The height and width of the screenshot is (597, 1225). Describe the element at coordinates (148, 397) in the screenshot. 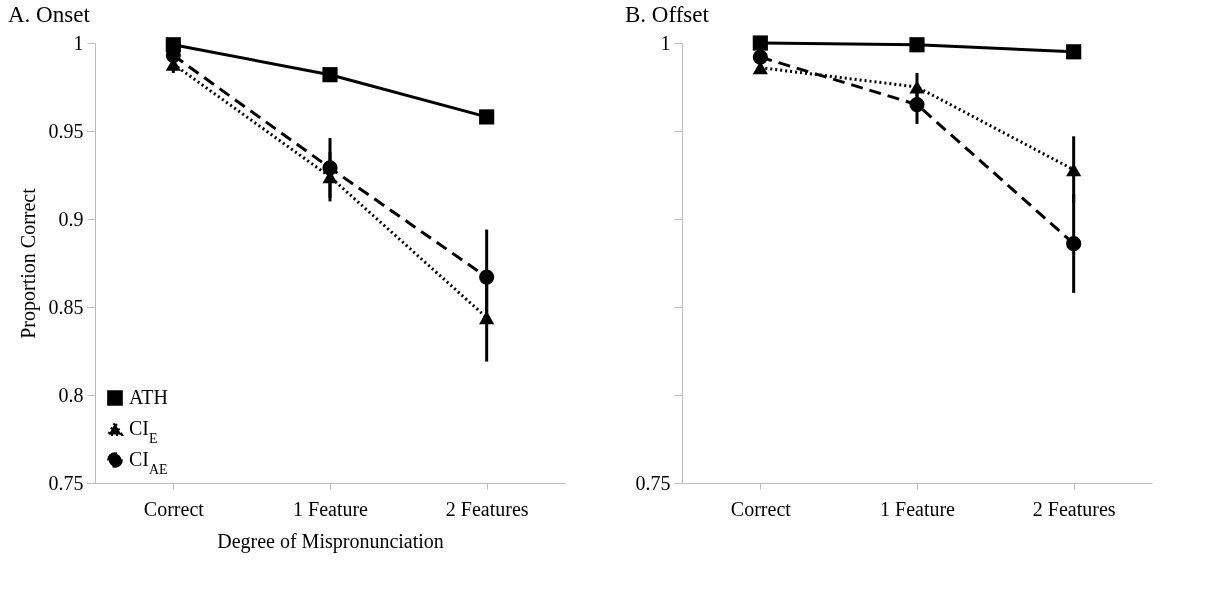

I see `legend-label: ATH` at that location.